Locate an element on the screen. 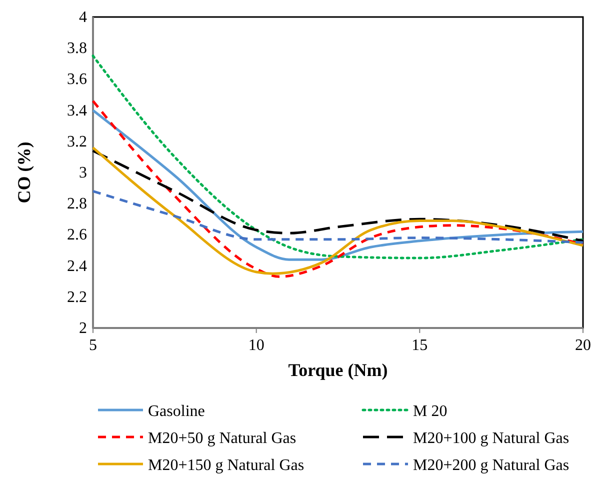 Image resolution: width=597 pixels, height=481 pixels. y-tick-label: 3.8 is located at coordinates (77, 49).